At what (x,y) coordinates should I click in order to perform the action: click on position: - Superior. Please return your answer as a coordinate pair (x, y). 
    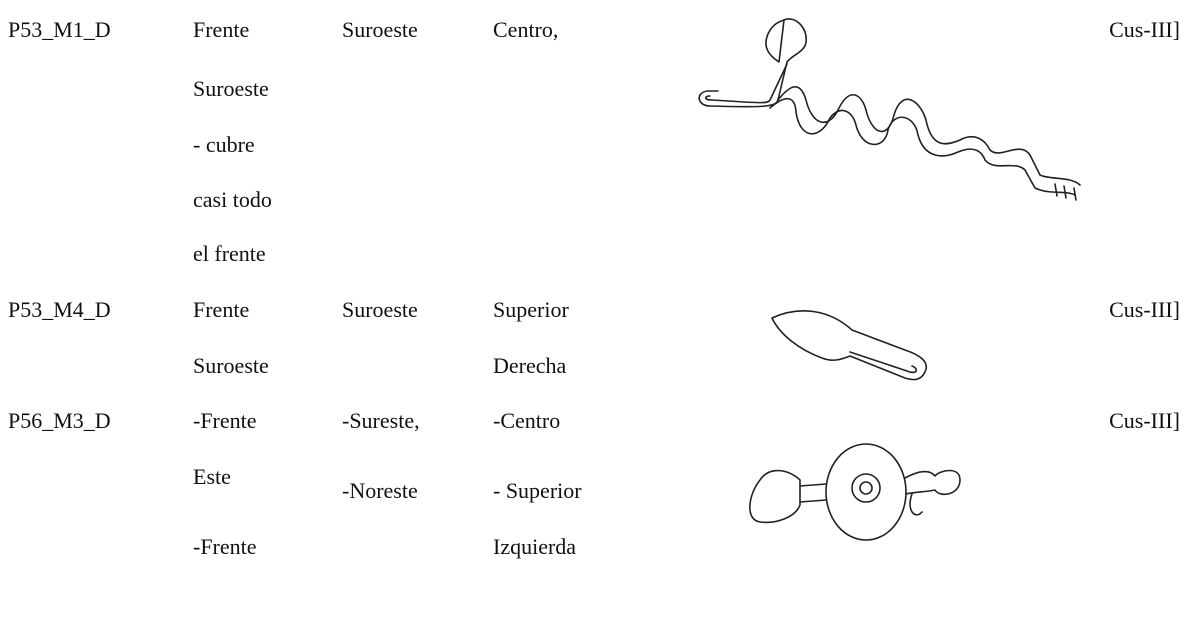
    Looking at the image, I should click on (537, 490).